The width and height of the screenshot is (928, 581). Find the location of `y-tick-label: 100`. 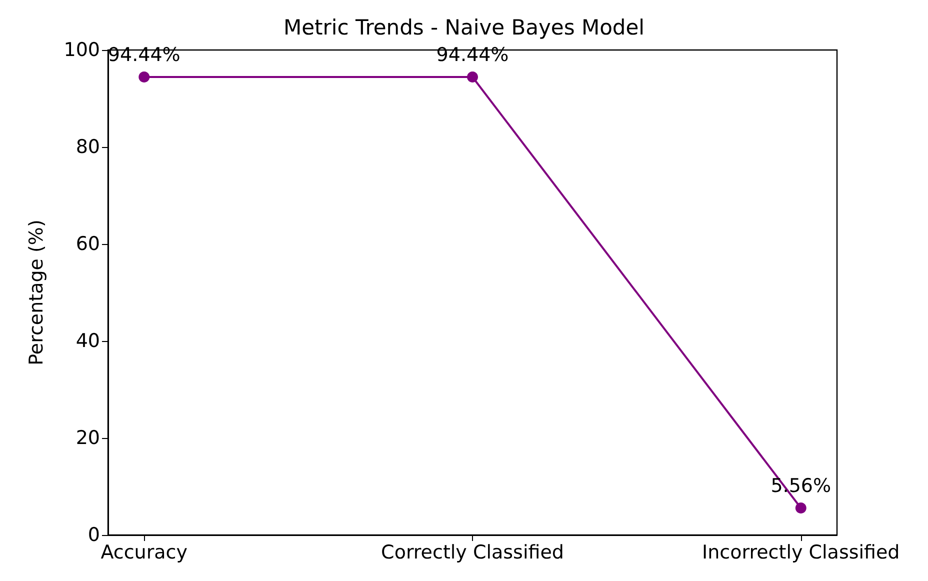

y-tick-label: 100 is located at coordinates (82, 50).